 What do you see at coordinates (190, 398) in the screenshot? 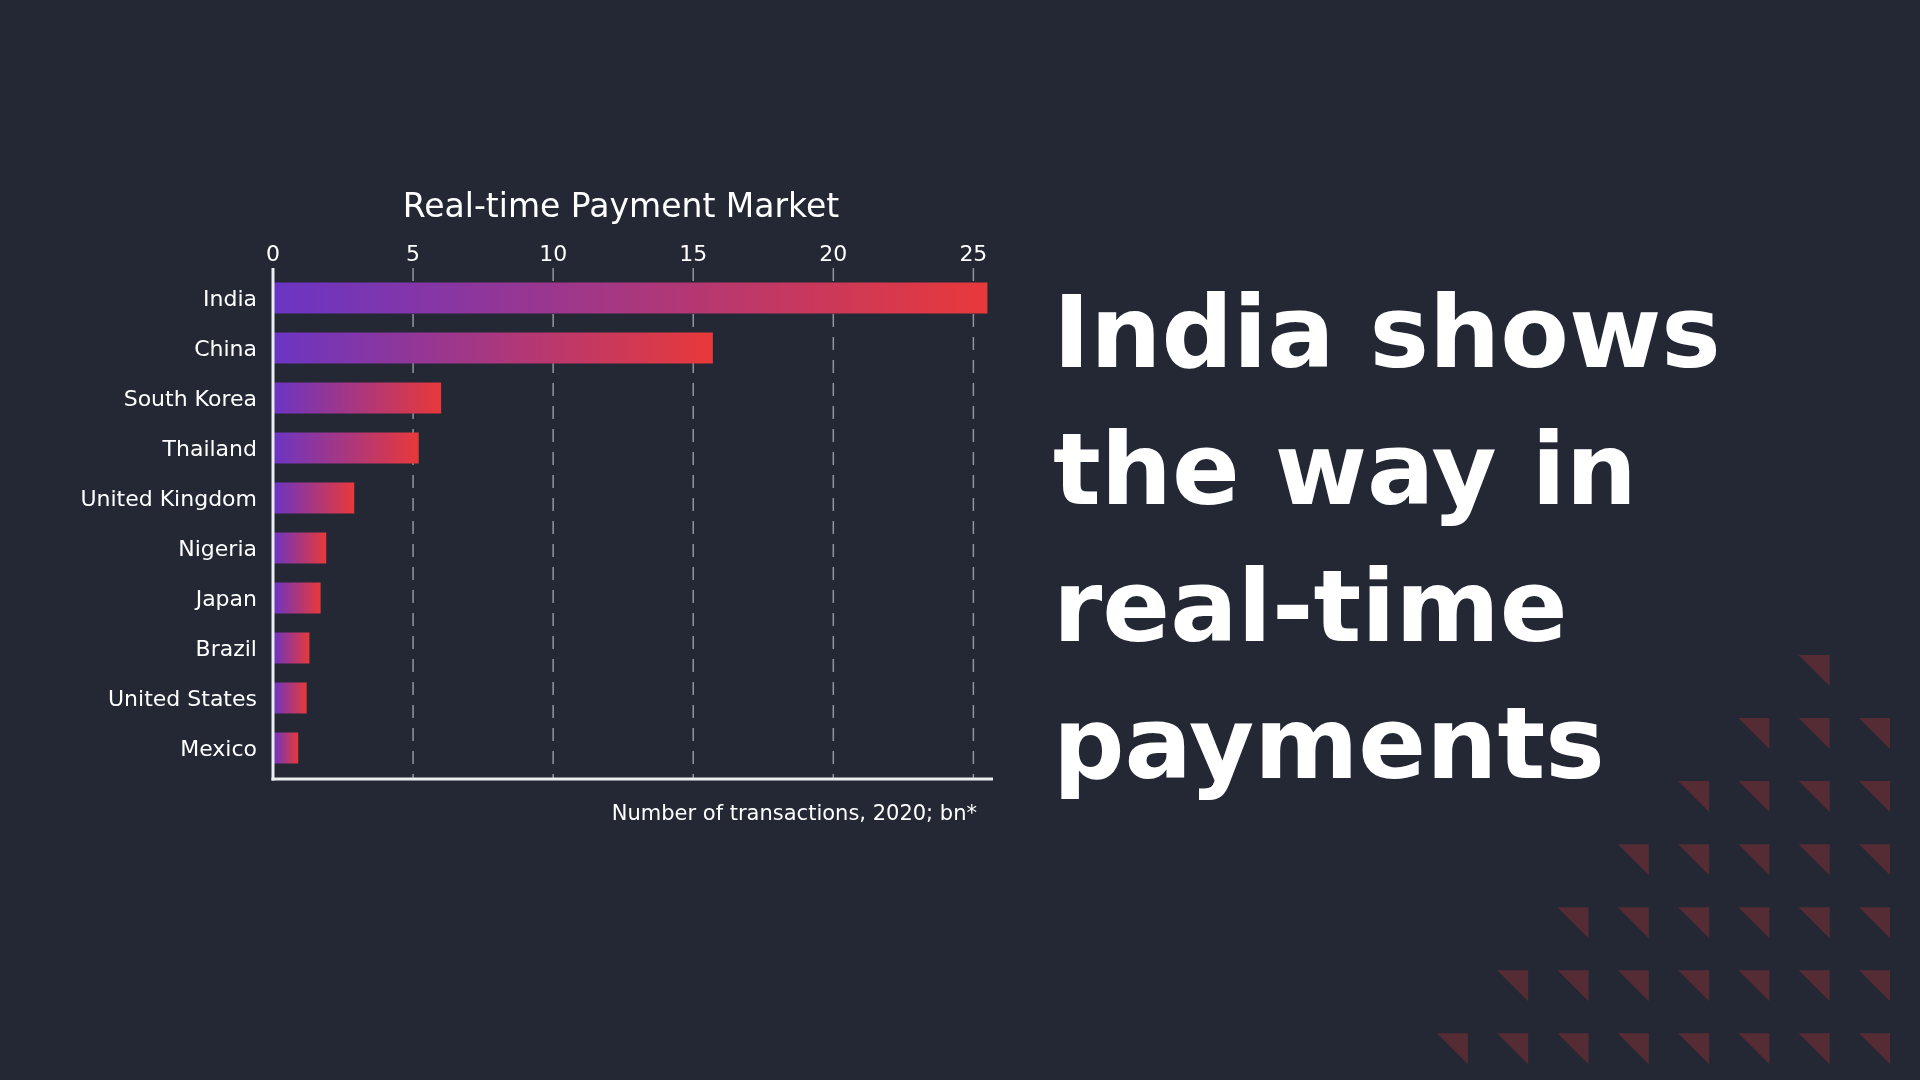
I see `y-tick-label: South Korea` at bounding box center [190, 398].